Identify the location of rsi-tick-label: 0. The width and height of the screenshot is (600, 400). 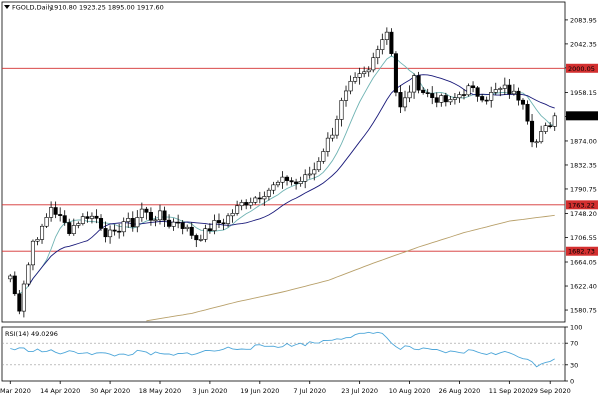
(572, 382).